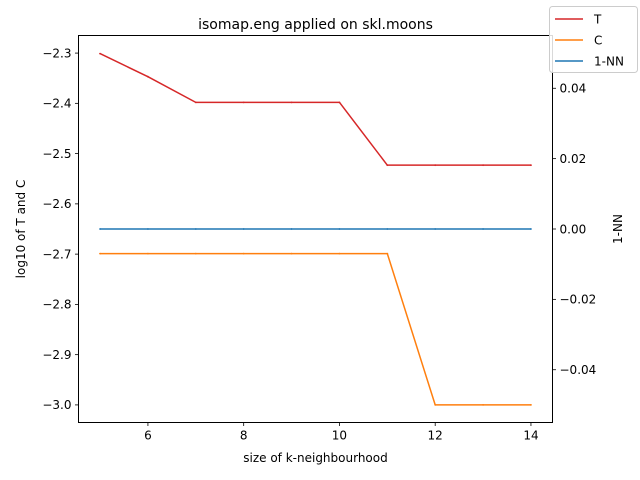 The height and width of the screenshot is (480, 640). Describe the element at coordinates (315, 458) in the screenshot. I see `x-axis-label: size of k-neighbourhood` at that location.